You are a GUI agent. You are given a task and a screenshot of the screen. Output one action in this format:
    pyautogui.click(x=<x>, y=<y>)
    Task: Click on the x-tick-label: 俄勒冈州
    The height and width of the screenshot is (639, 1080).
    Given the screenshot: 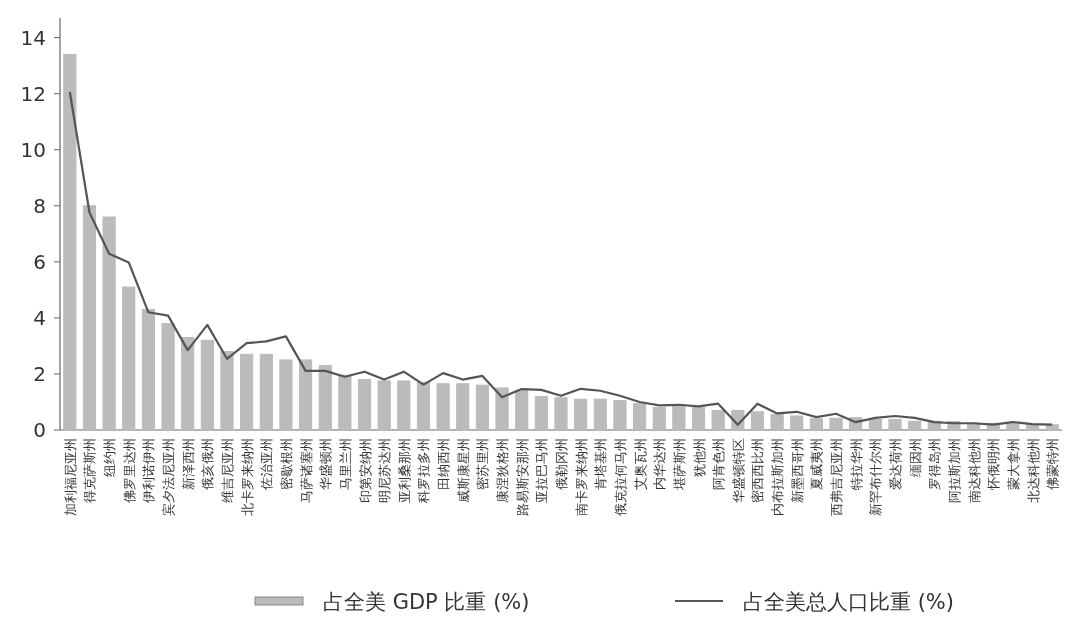 What is the action you would take?
    pyautogui.click(x=561, y=464)
    